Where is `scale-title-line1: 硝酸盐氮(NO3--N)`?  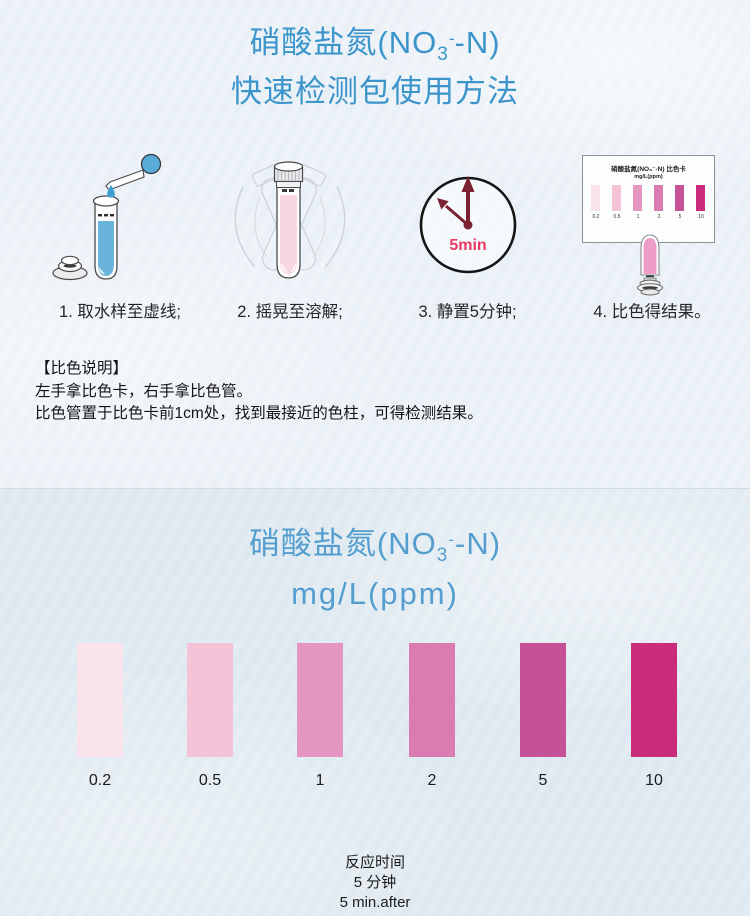 scale-title-line1: 硝酸盐氮(NO3--N) is located at coordinates (375, 548).